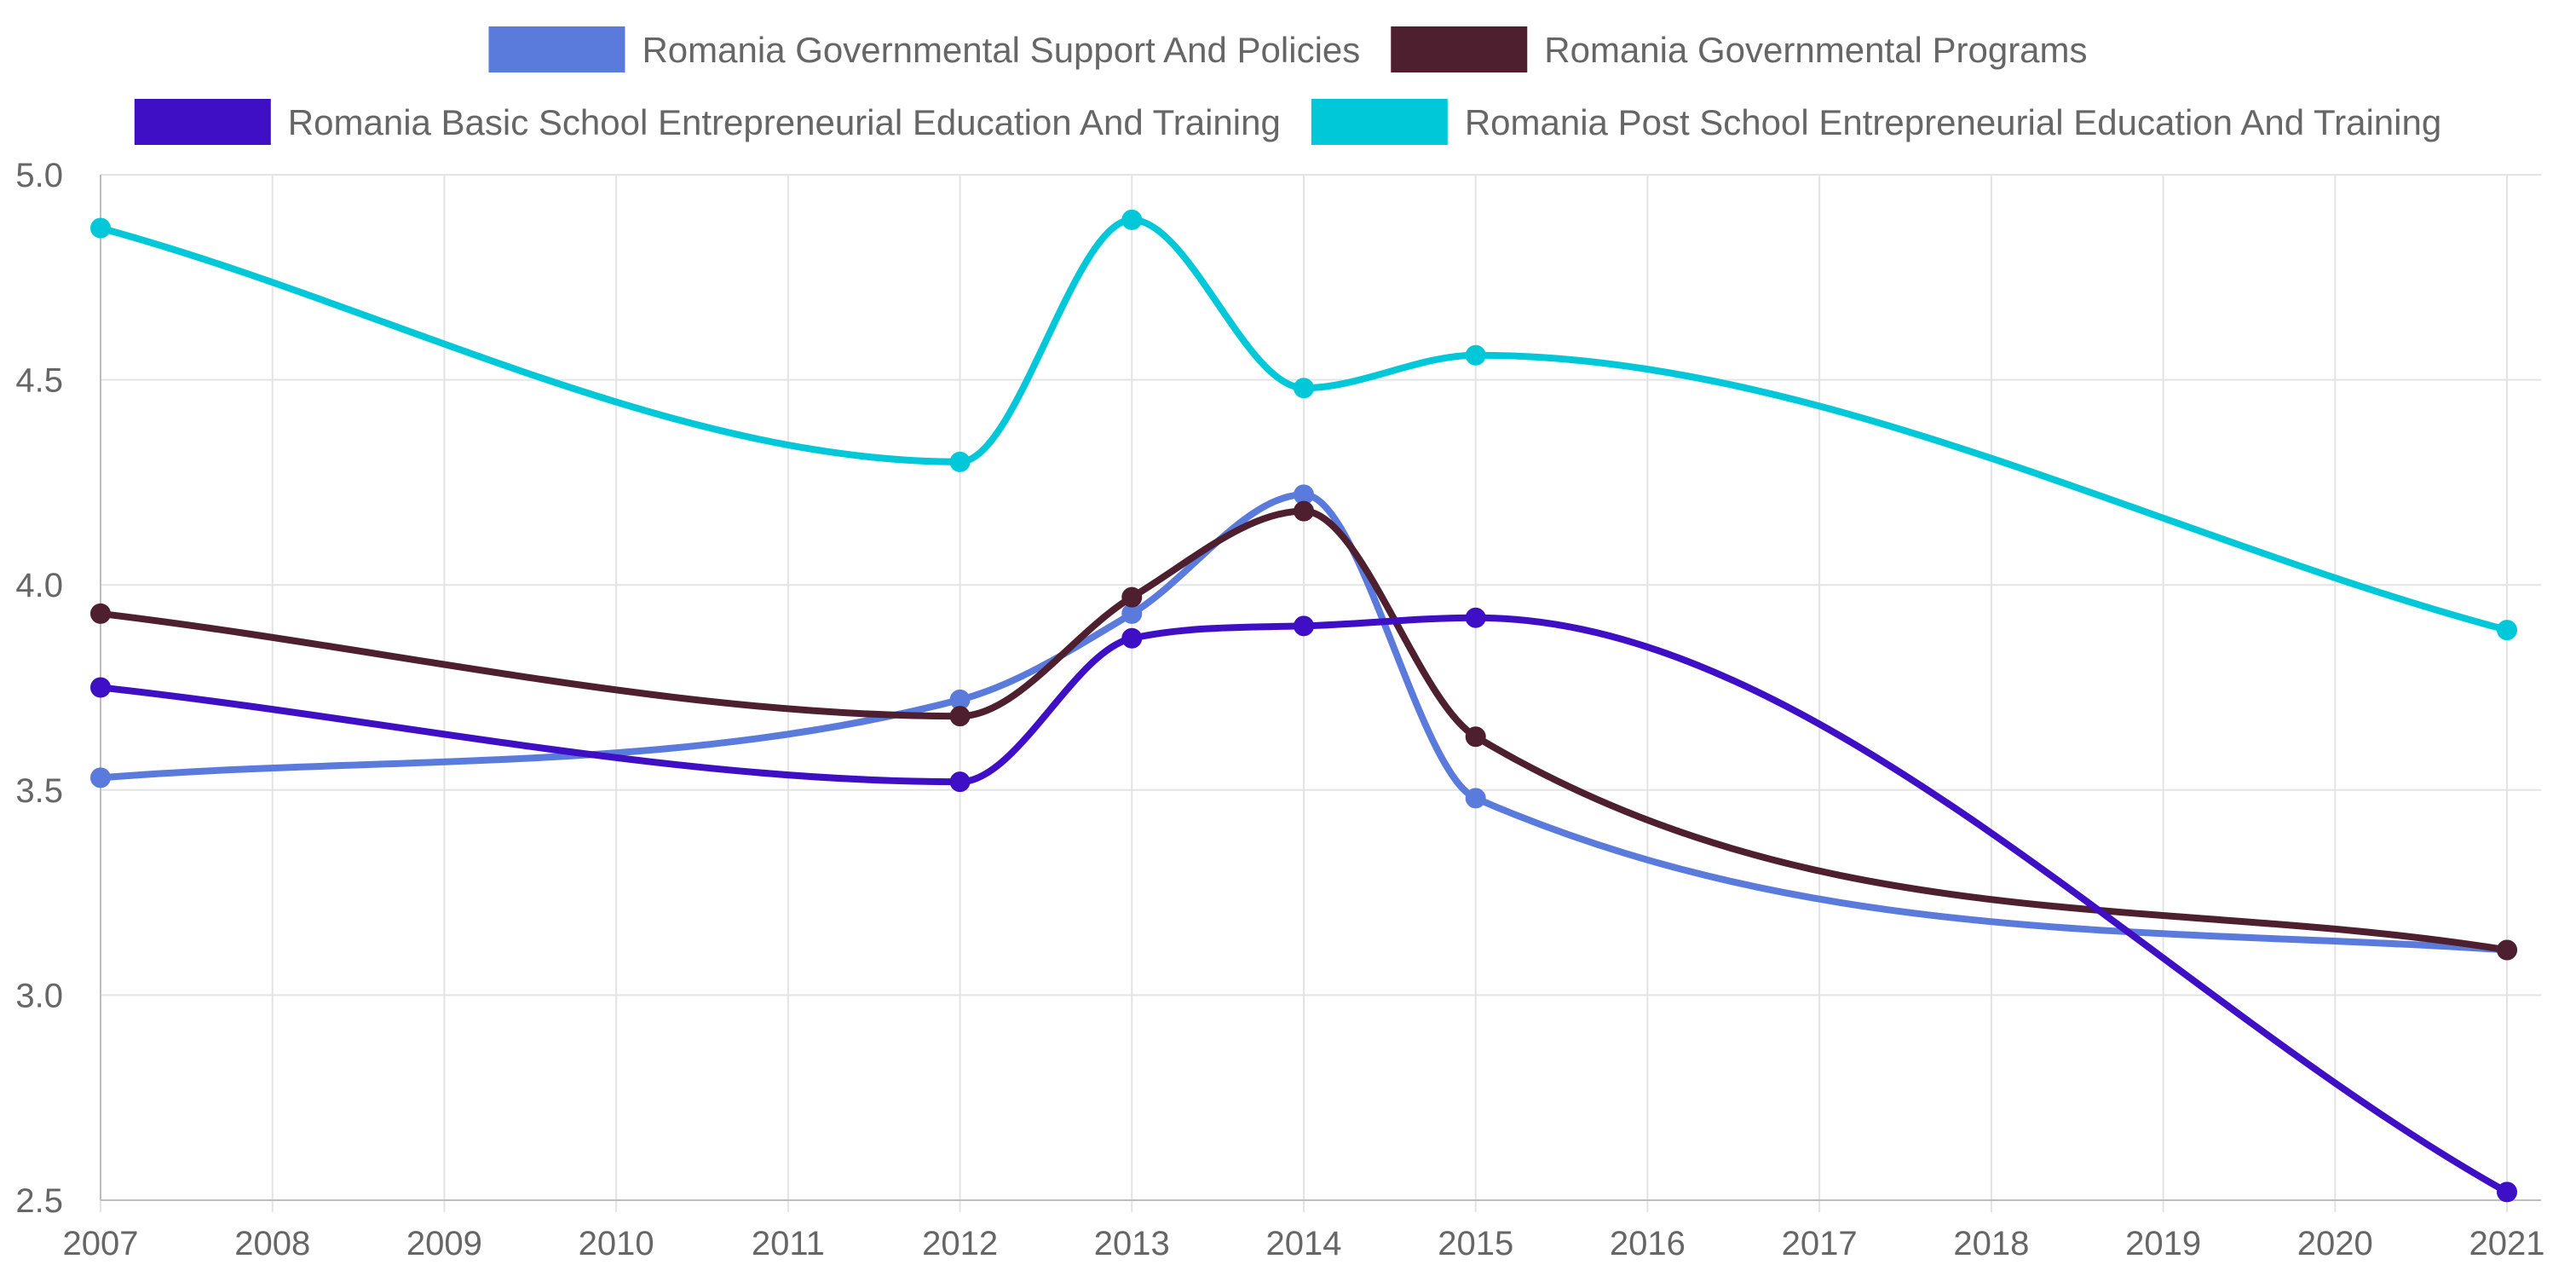 This screenshot has width=2576, height=1288. I want to click on x-tick-label: 2011, so click(788, 1243).